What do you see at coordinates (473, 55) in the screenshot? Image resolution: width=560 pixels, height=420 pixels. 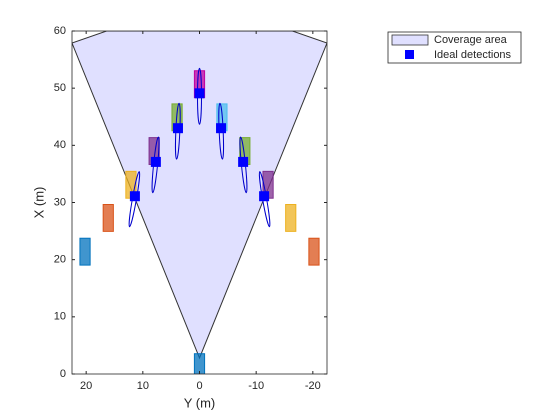 I see `legend-label: Ideal detections` at bounding box center [473, 55].